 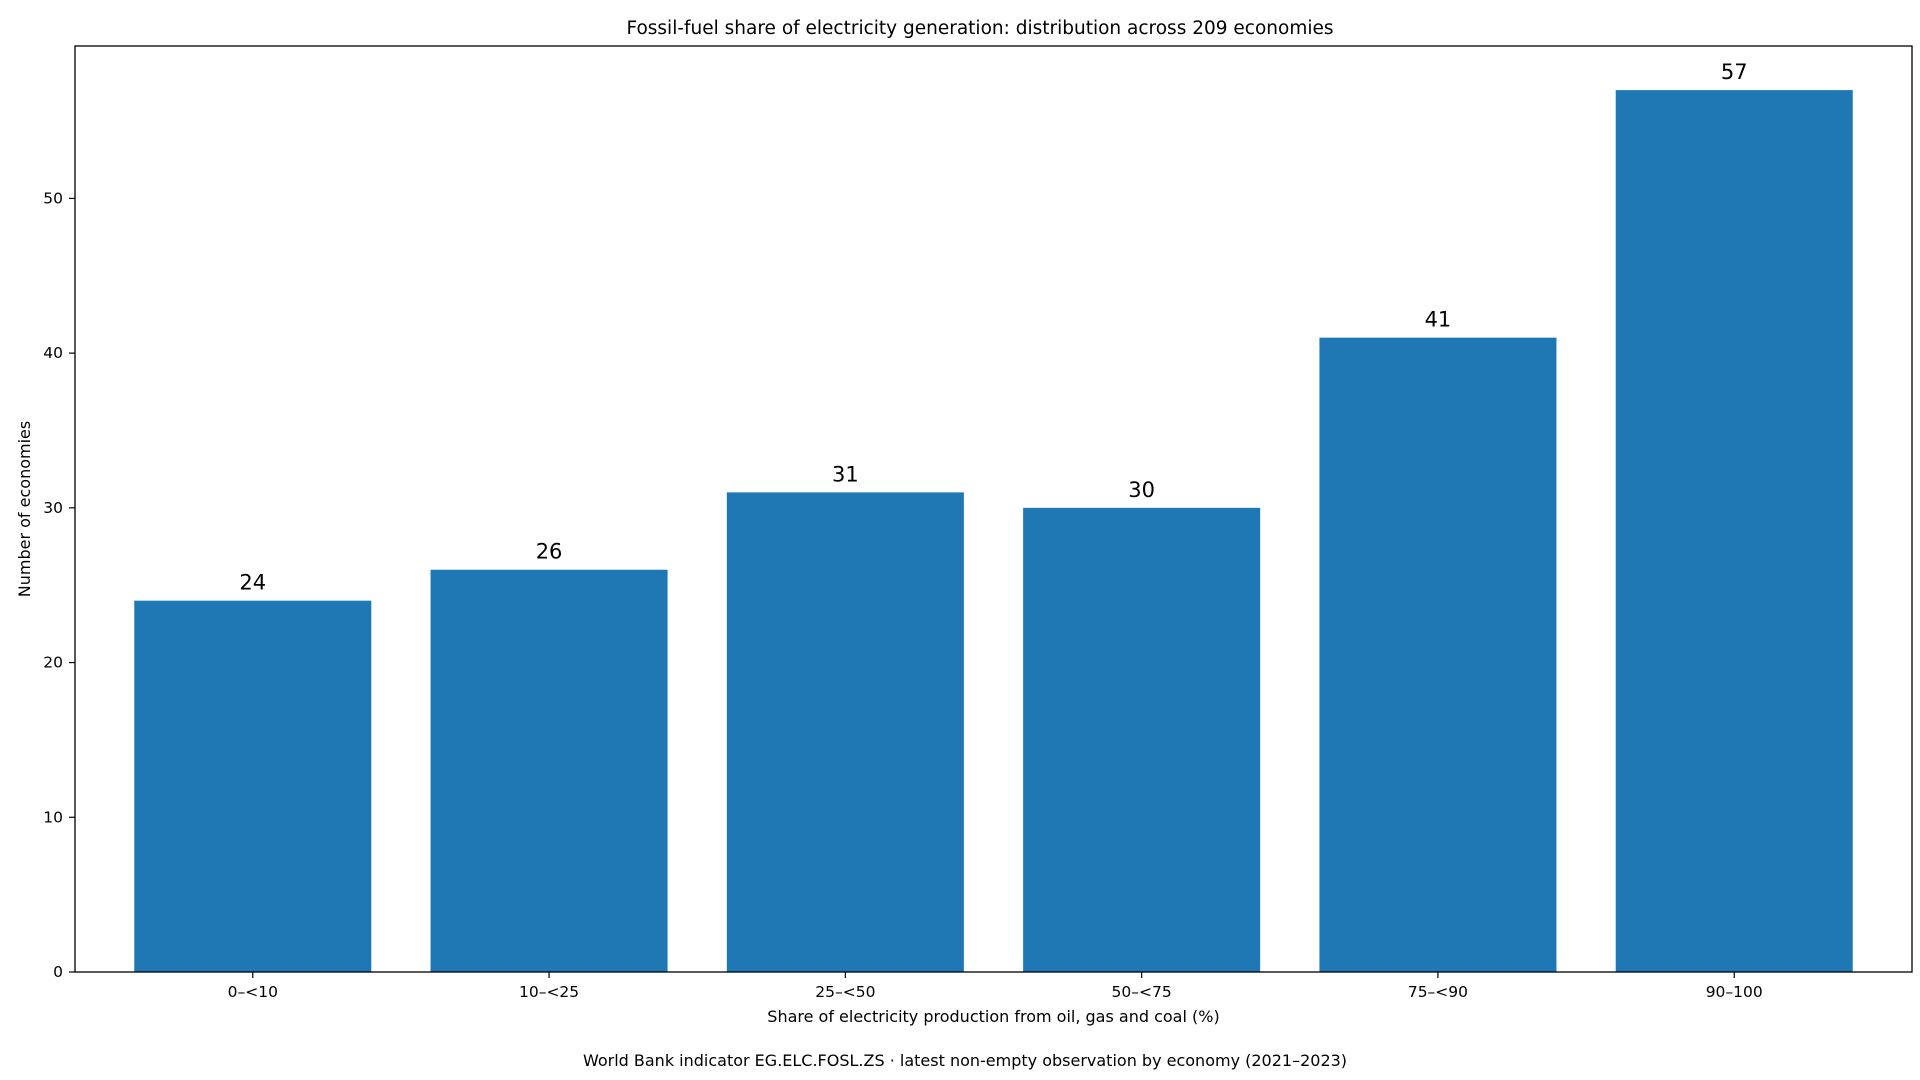 What do you see at coordinates (1438, 992) in the screenshot?
I see `x-tick-label: 75–<90` at bounding box center [1438, 992].